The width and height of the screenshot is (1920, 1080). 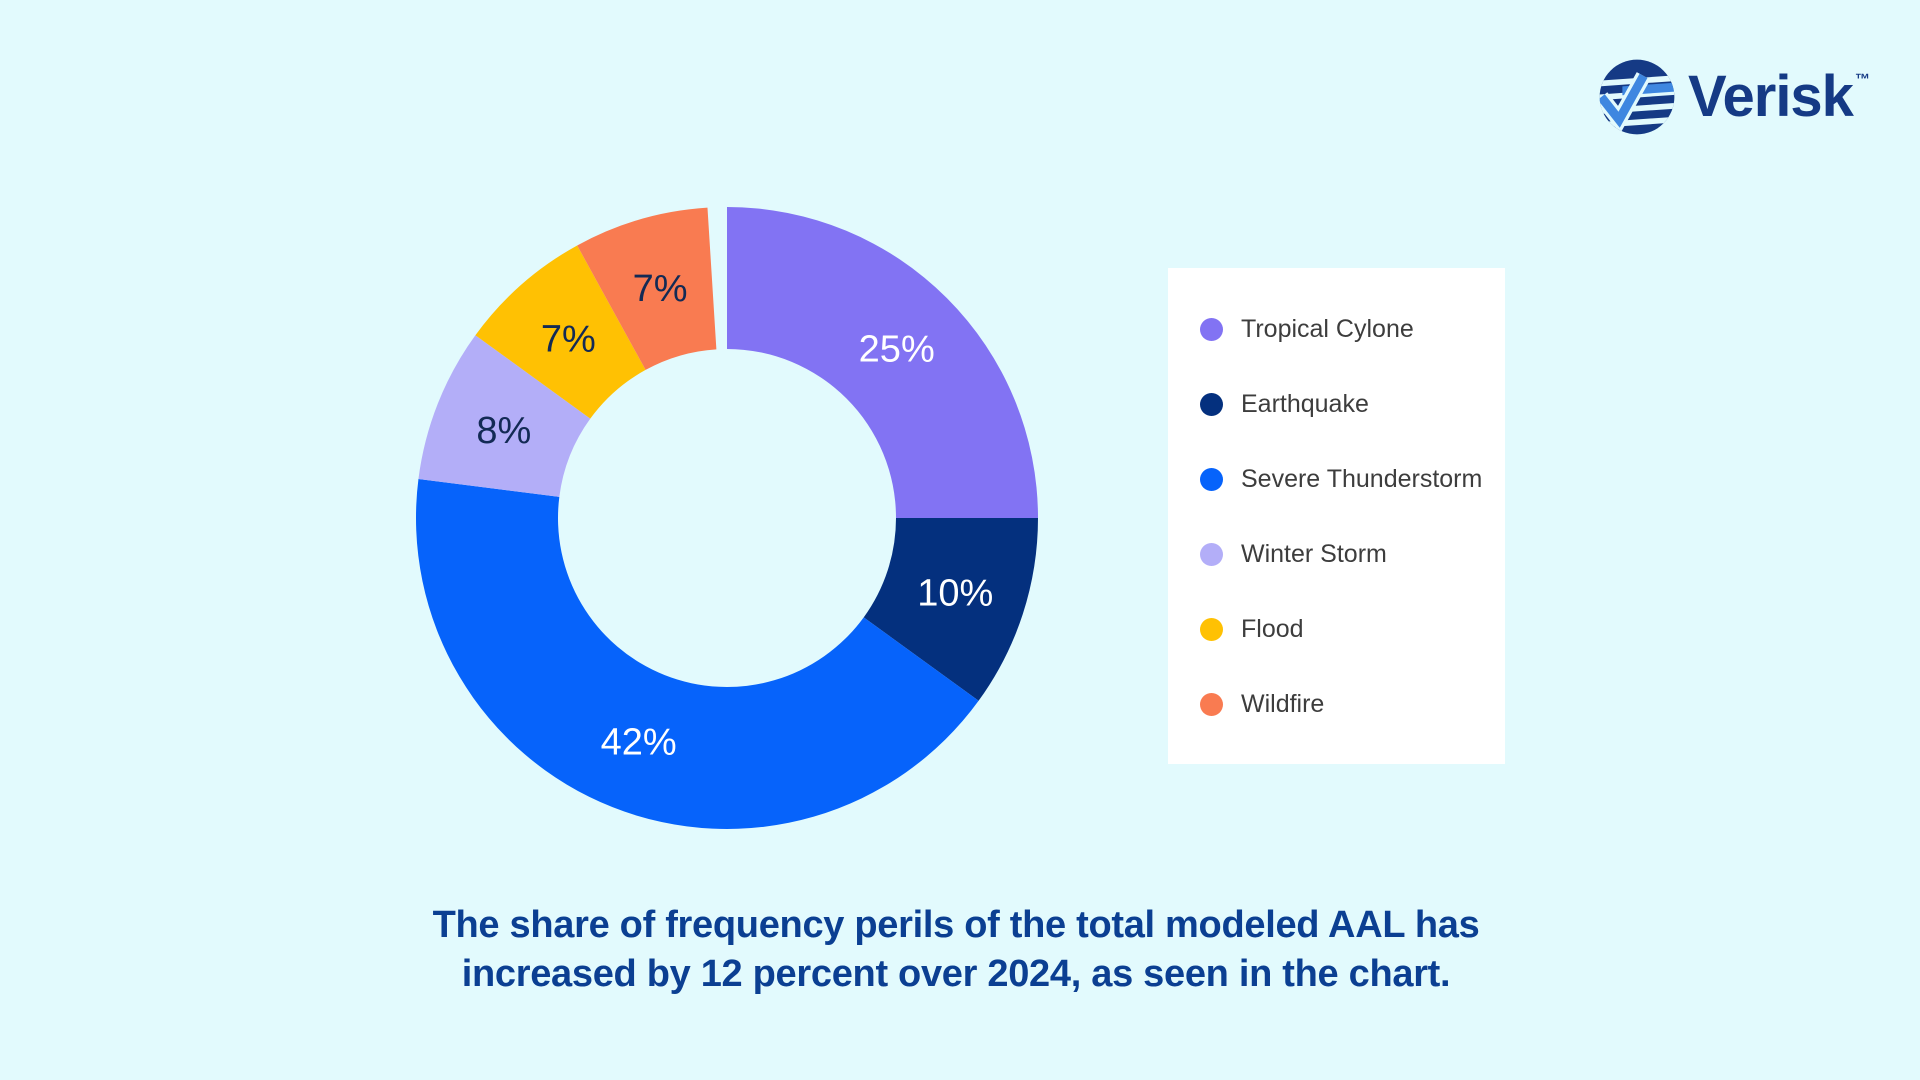 What do you see at coordinates (1272, 629) in the screenshot?
I see `legend-label: Flood` at bounding box center [1272, 629].